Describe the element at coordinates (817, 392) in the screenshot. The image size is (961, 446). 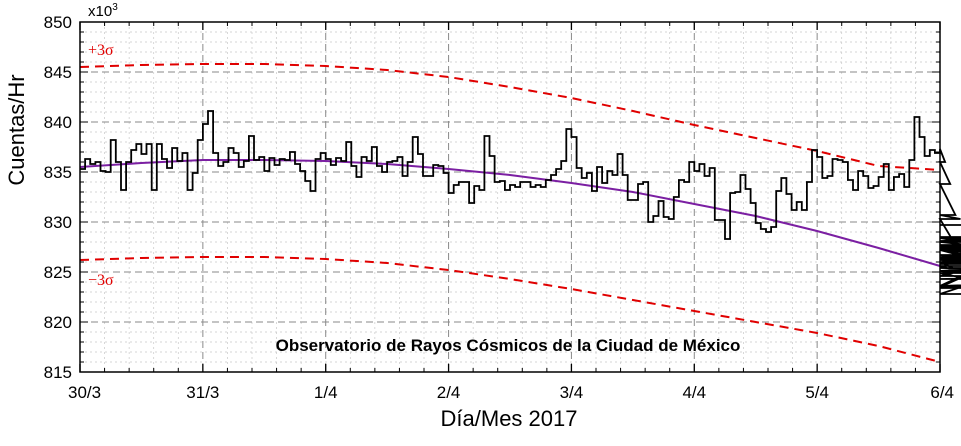
I see `x-tick-label: 5/4` at that location.